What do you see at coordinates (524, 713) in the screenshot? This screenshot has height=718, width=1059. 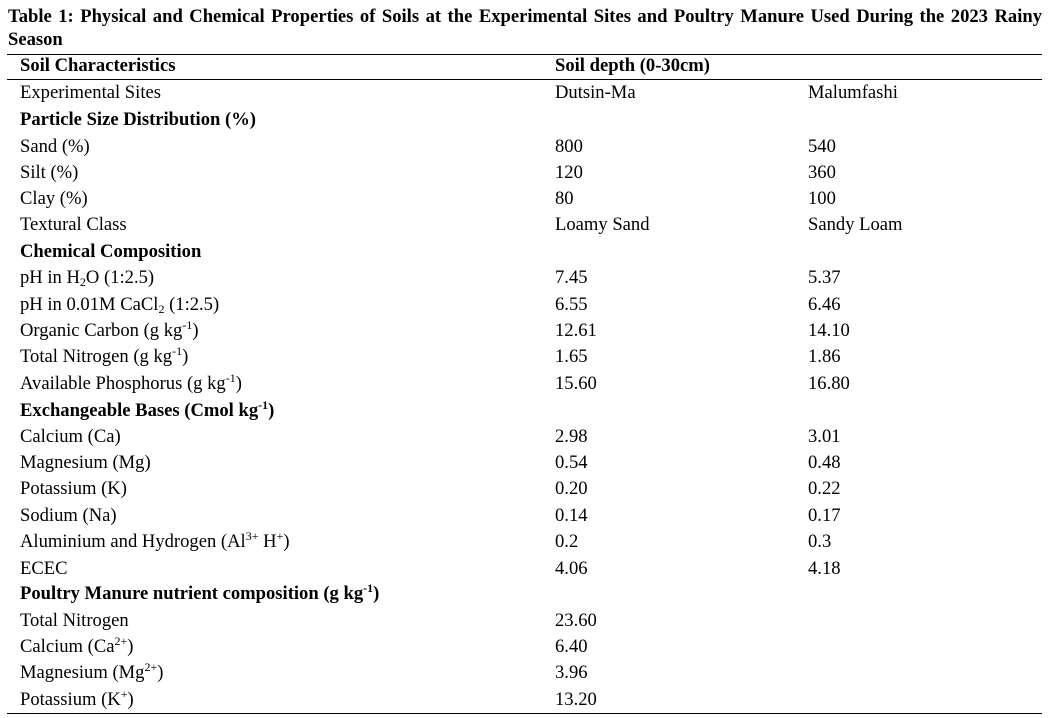 I see `bottom-rule` at bounding box center [524, 713].